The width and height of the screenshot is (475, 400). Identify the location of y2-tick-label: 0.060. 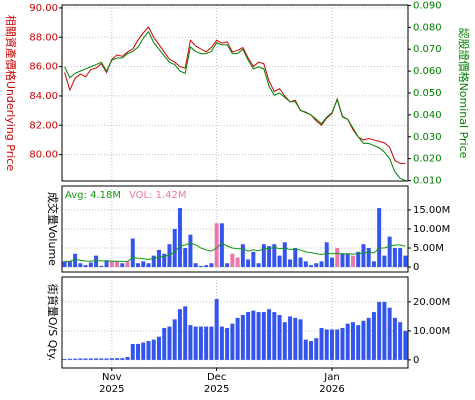
(427, 71).